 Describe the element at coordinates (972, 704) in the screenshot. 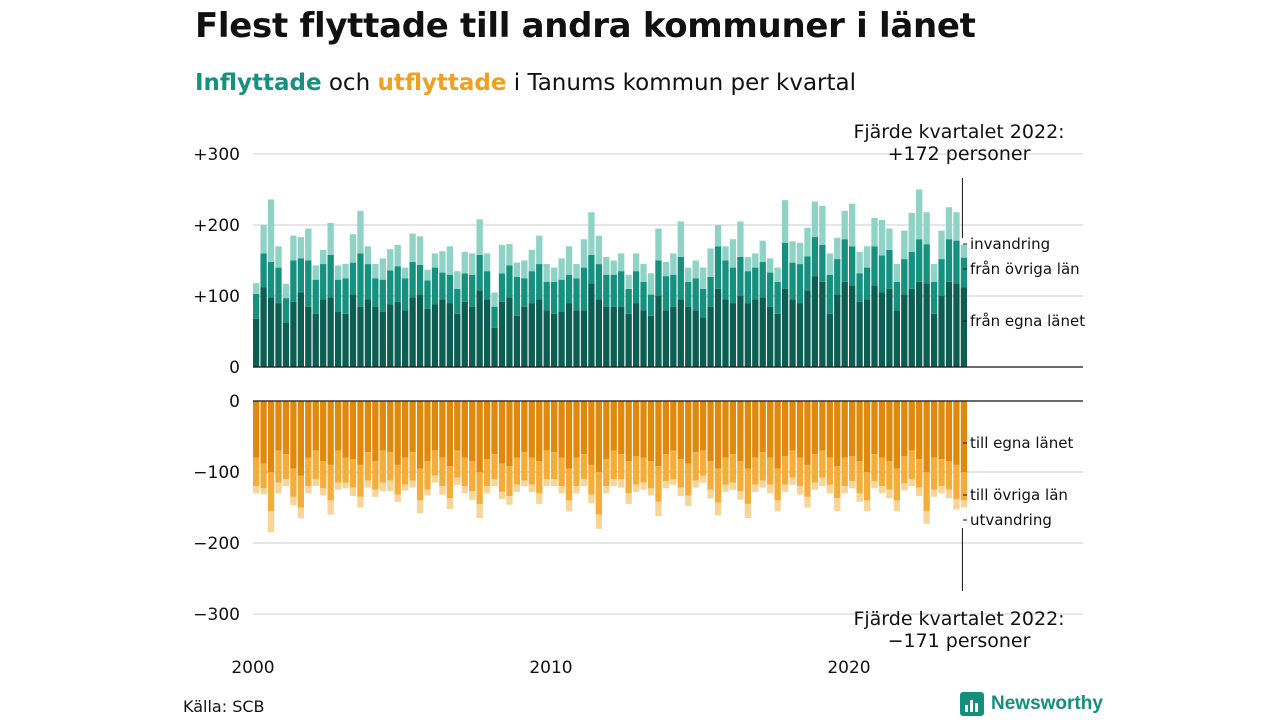

I see `logo-chart-icon` at that location.